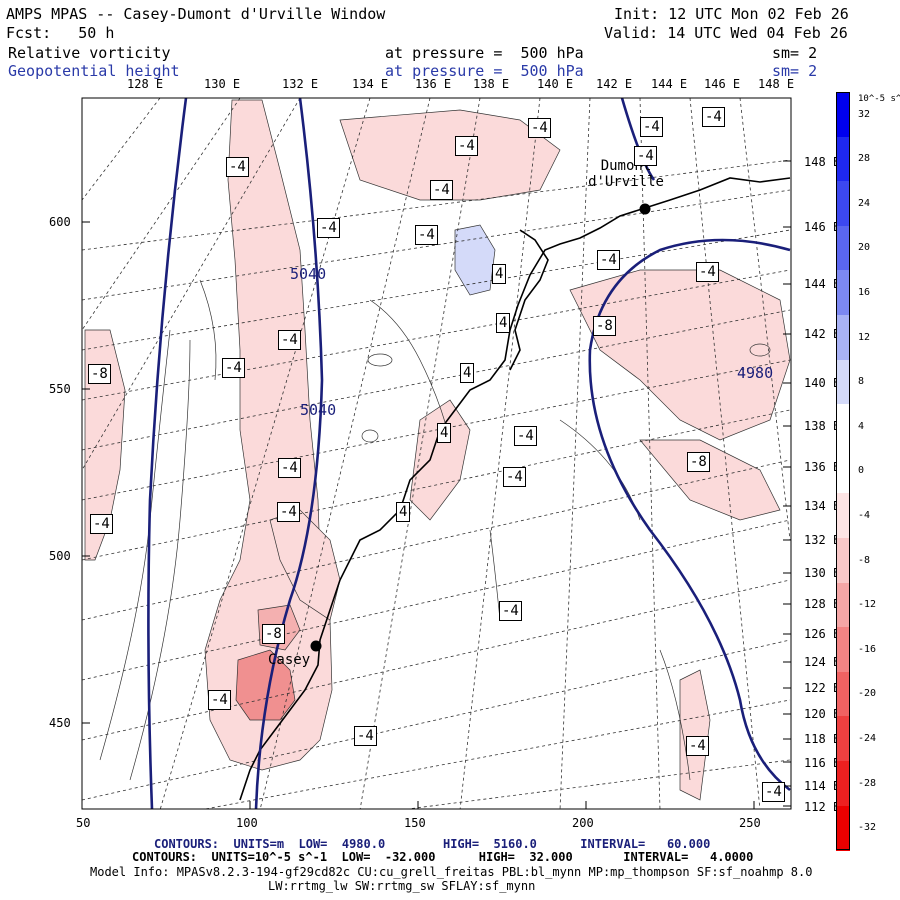 Image resolution: width=900 pixels, height=900 pixels. What do you see at coordinates (273, 634) in the screenshot?
I see `vorticity-contour-label: -8` at bounding box center [273, 634].